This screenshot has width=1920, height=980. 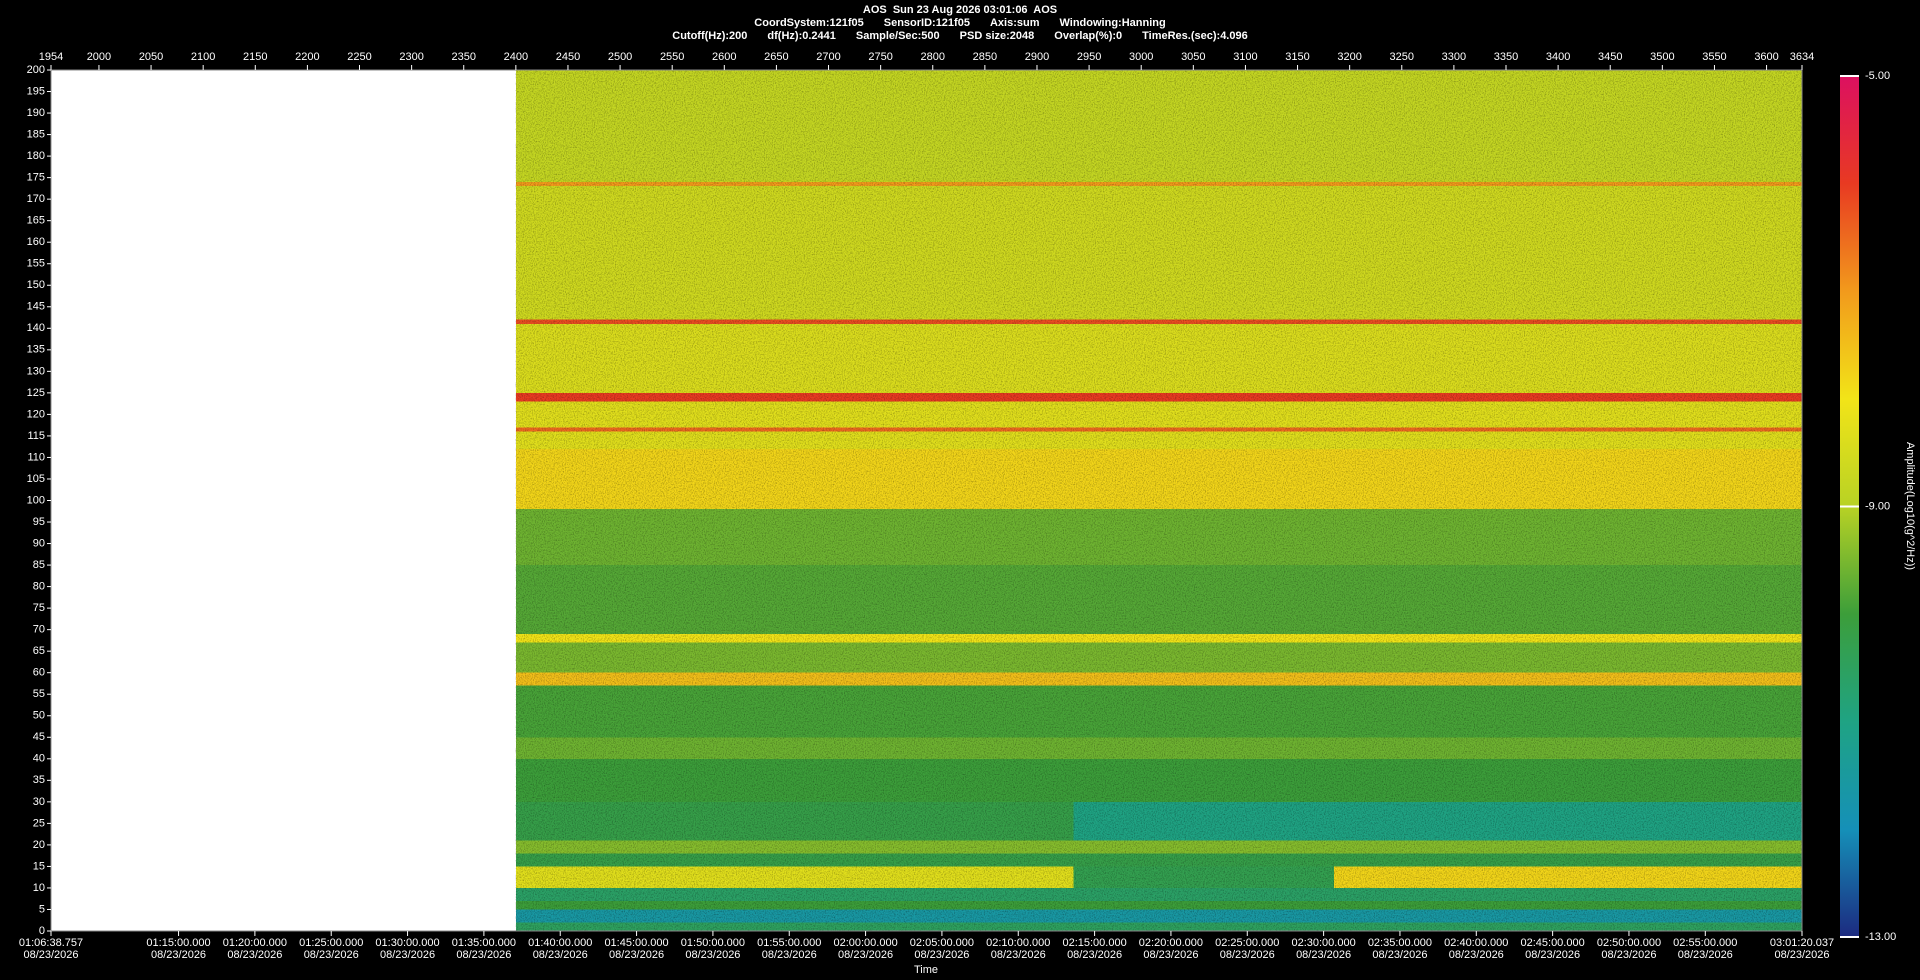 What do you see at coordinates (897, 36) in the screenshot?
I see `info-item: Sample/Sec:500` at bounding box center [897, 36].